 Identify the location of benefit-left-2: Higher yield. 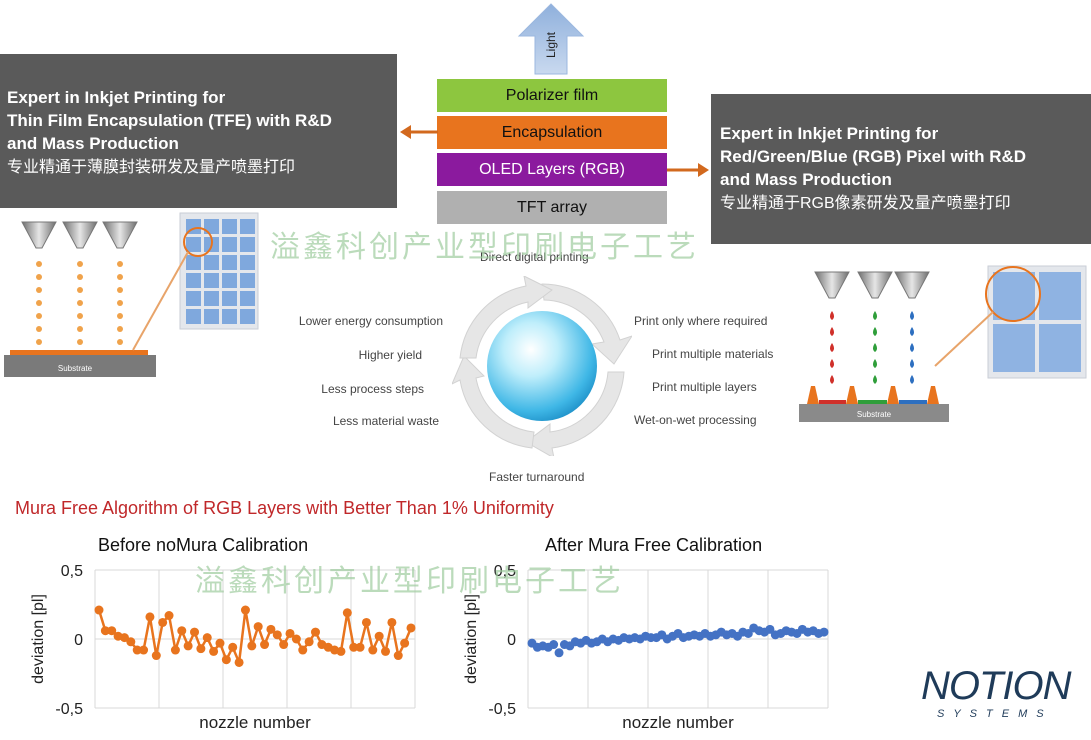
(390, 355).